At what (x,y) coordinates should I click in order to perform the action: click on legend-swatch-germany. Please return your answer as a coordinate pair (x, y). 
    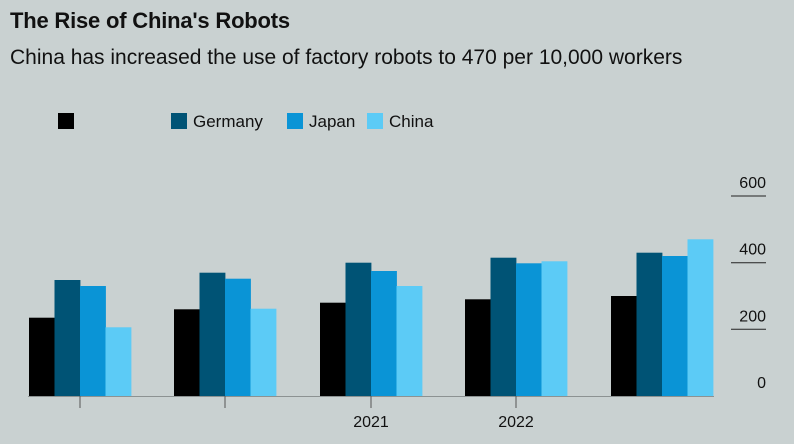
    Looking at the image, I should click on (179, 121).